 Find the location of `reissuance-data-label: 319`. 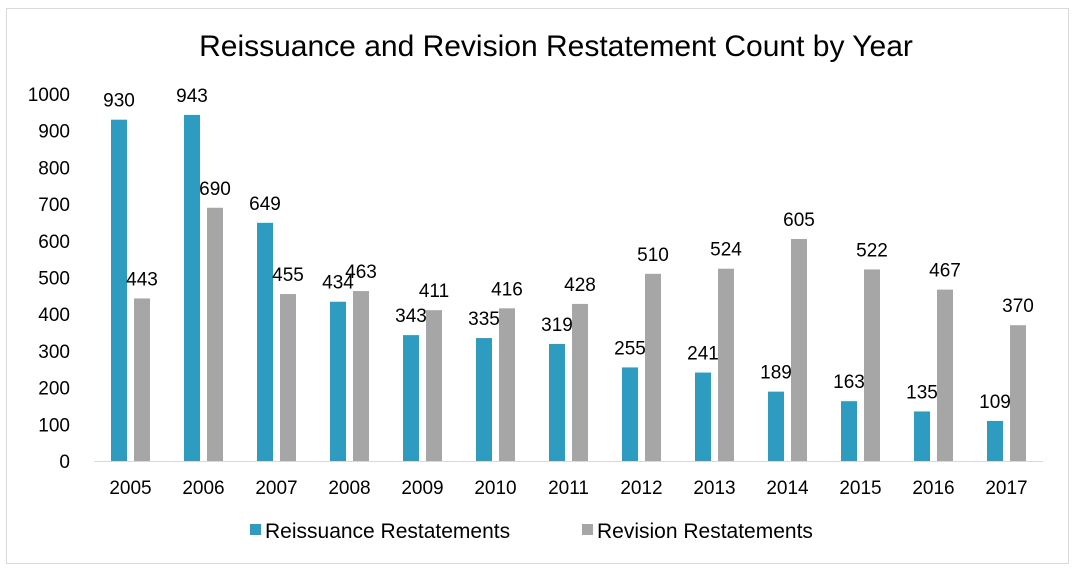

reissuance-data-label: 319 is located at coordinates (557, 325).